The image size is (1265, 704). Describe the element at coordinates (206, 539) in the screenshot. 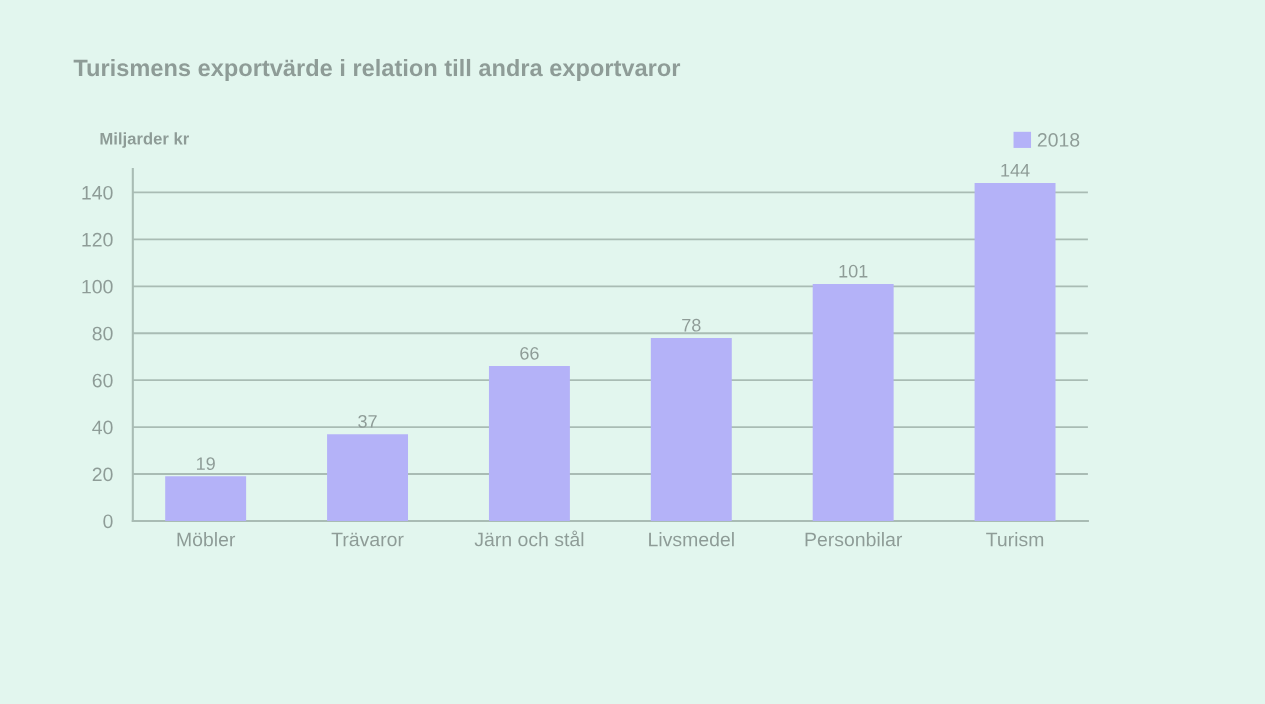

I see `x-tick-label: Möbler` at that location.